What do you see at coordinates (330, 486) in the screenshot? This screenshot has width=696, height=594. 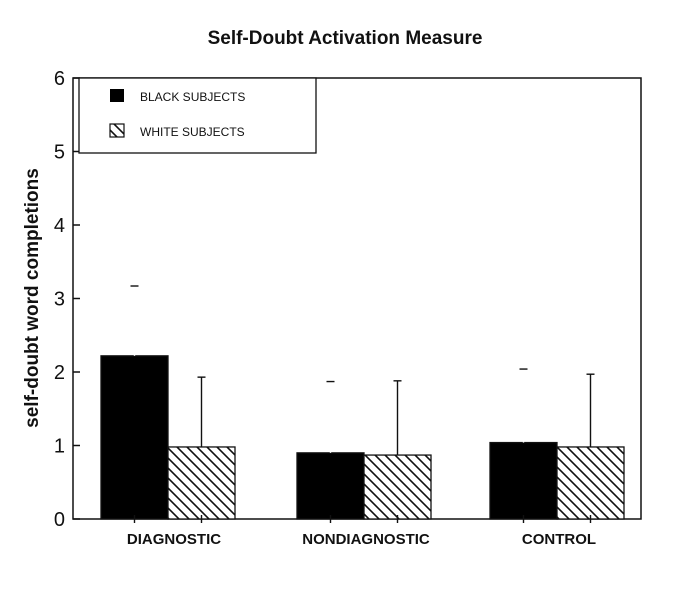 I see `bar-black-nondiagnostic` at bounding box center [330, 486].